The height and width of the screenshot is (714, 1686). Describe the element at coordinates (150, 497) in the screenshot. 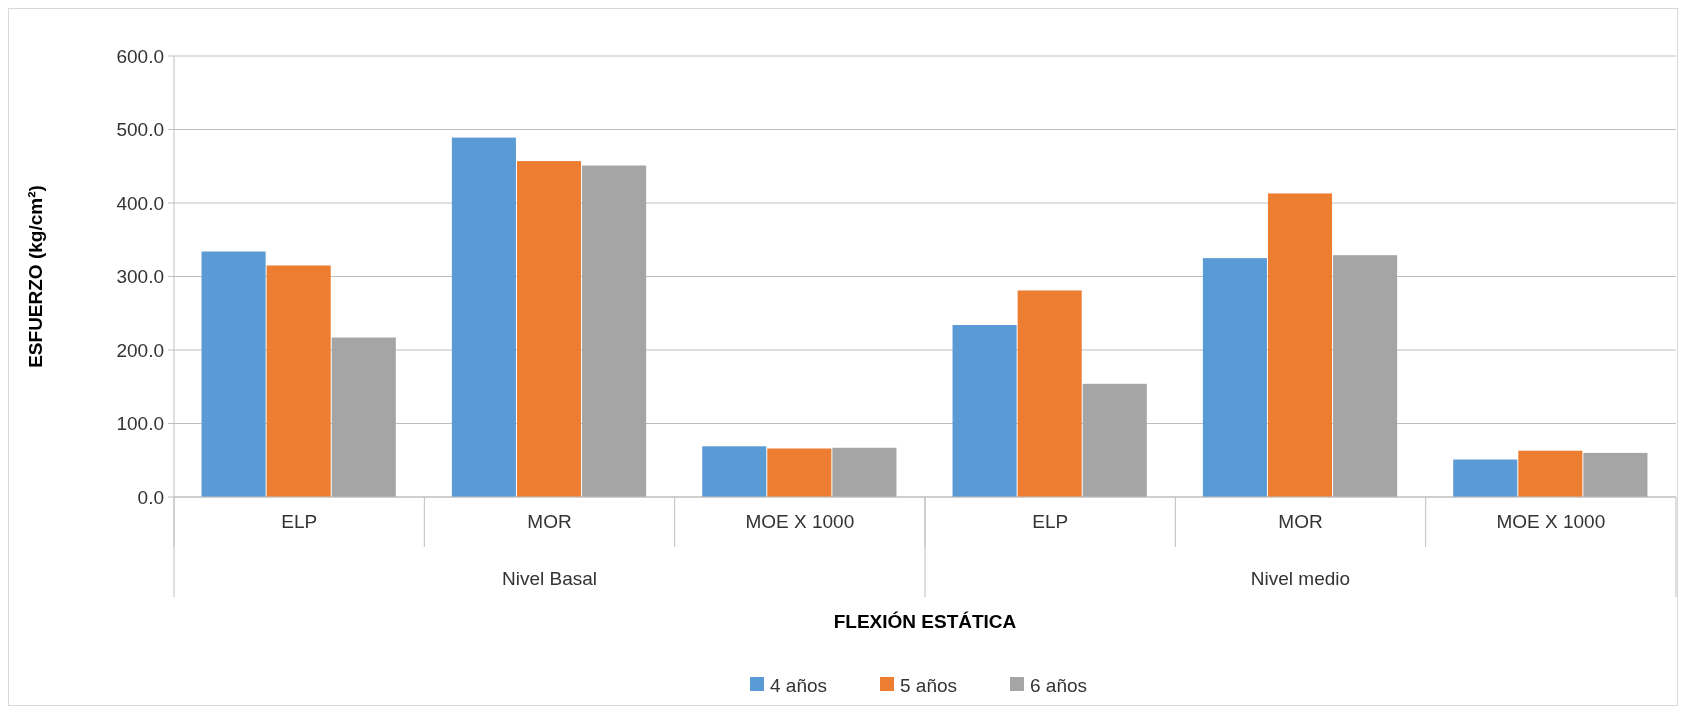

I see `y-tick-label: 0.0` at that location.